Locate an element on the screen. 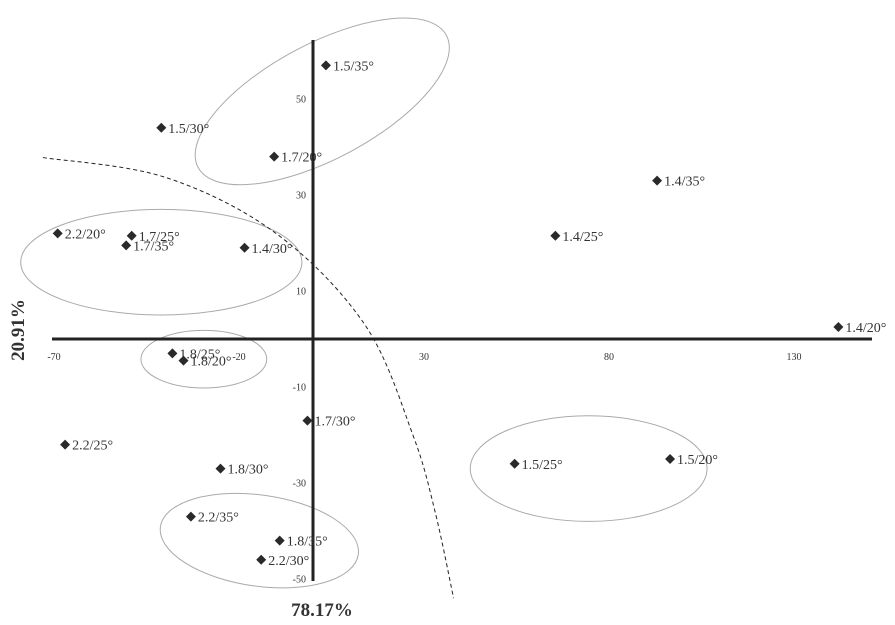 This screenshot has width=895, height=625. x-axis-title: 78.17% is located at coordinates (322, 610).